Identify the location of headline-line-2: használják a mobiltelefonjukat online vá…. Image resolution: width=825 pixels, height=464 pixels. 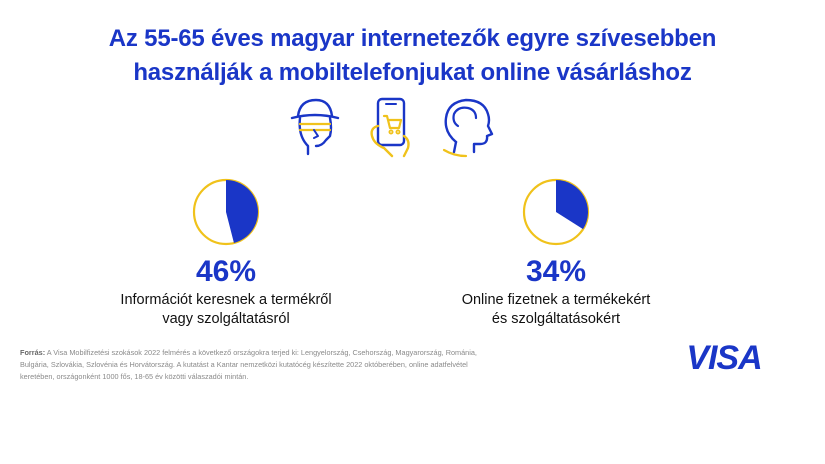
(412, 72).